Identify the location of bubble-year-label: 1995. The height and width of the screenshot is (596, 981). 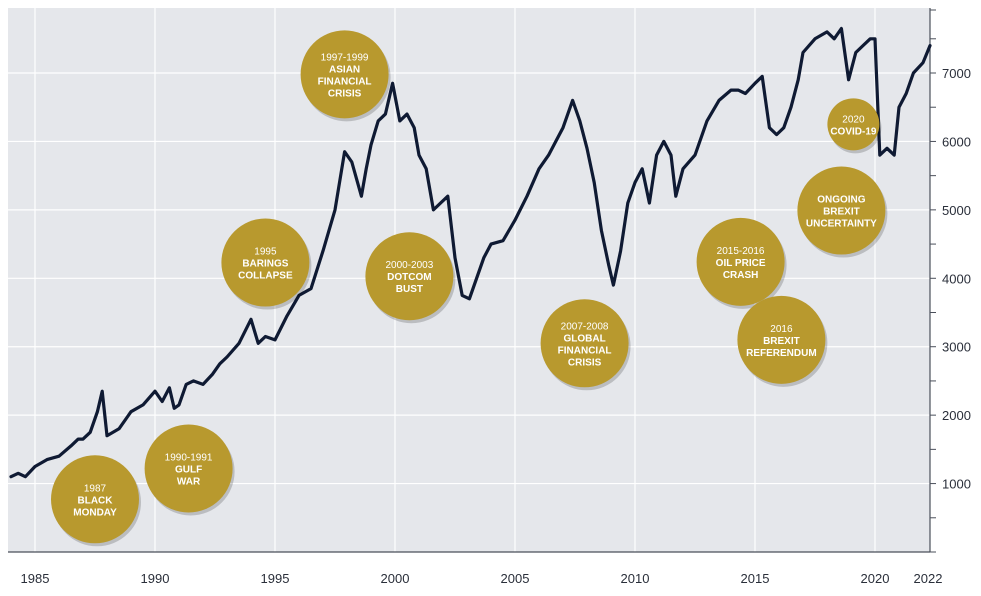
(265, 252).